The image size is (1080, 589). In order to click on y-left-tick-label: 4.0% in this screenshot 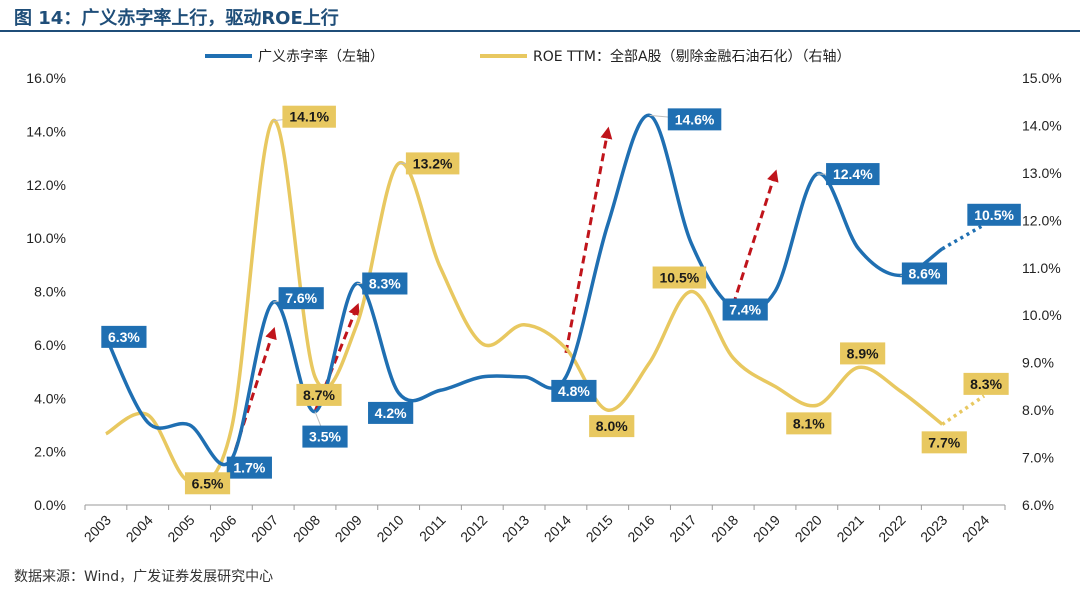, I will do `click(50, 398)`.